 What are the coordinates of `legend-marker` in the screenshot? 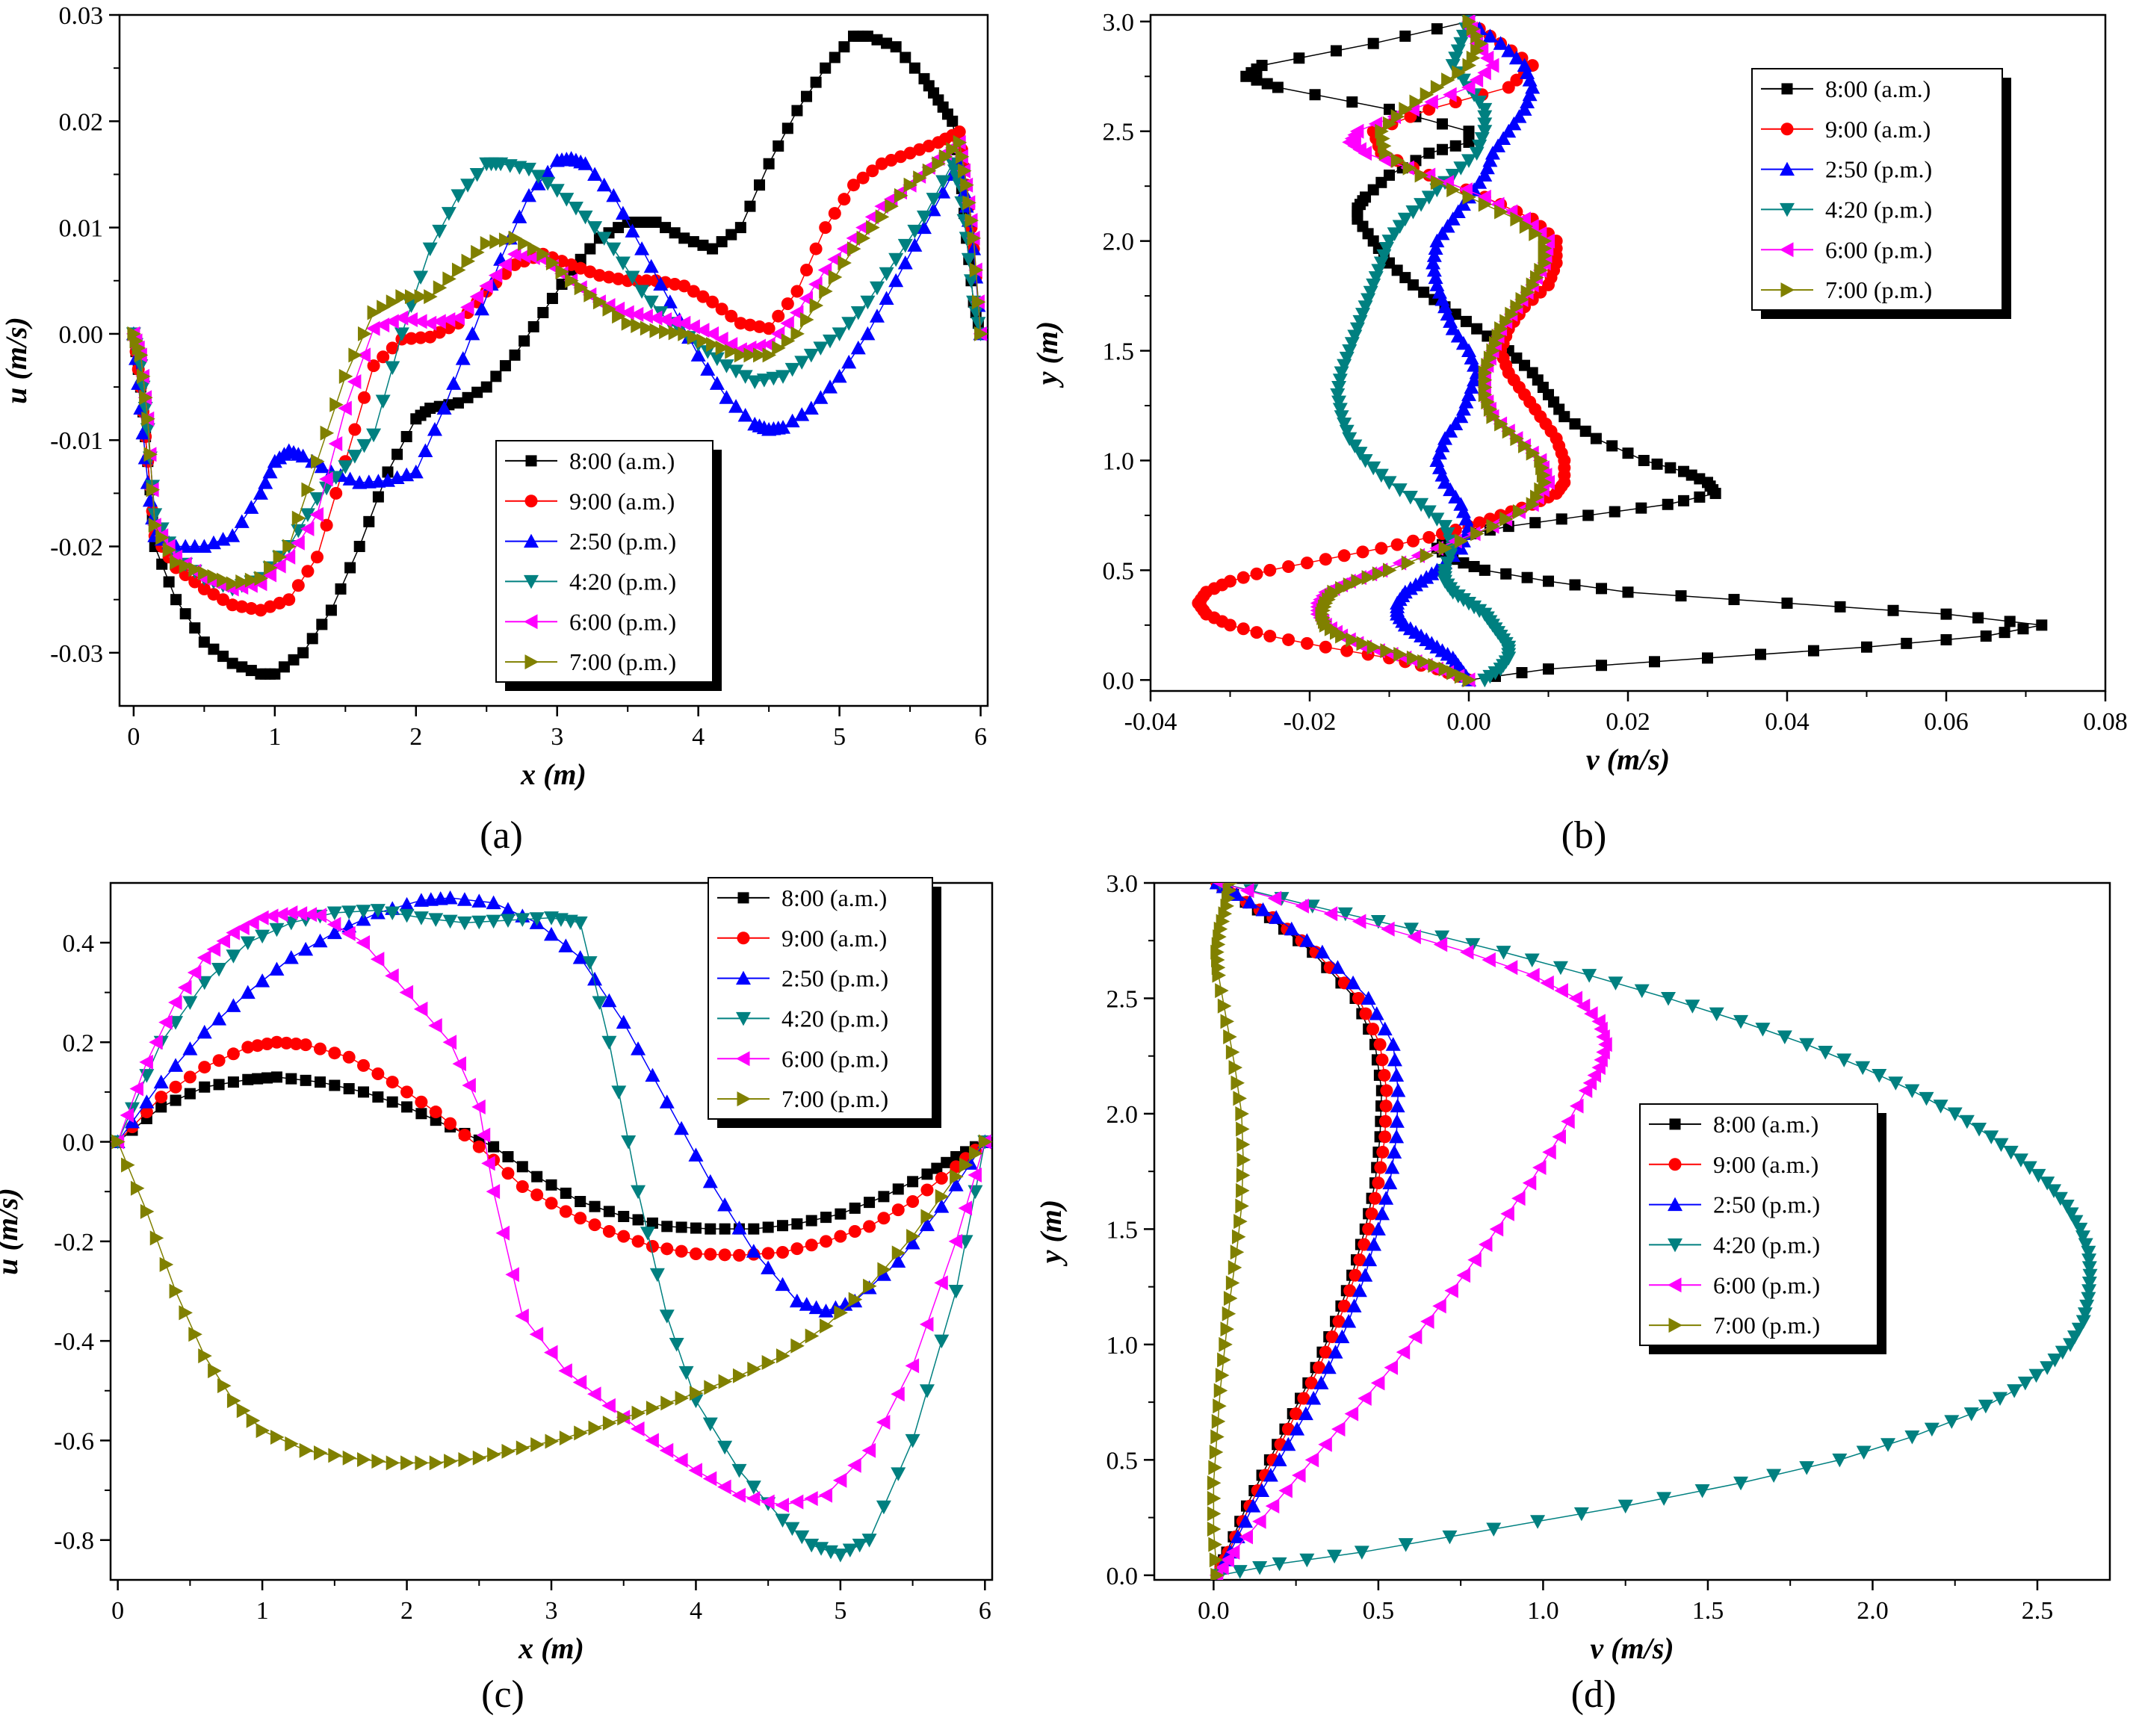 It's located at (1675, 1164).